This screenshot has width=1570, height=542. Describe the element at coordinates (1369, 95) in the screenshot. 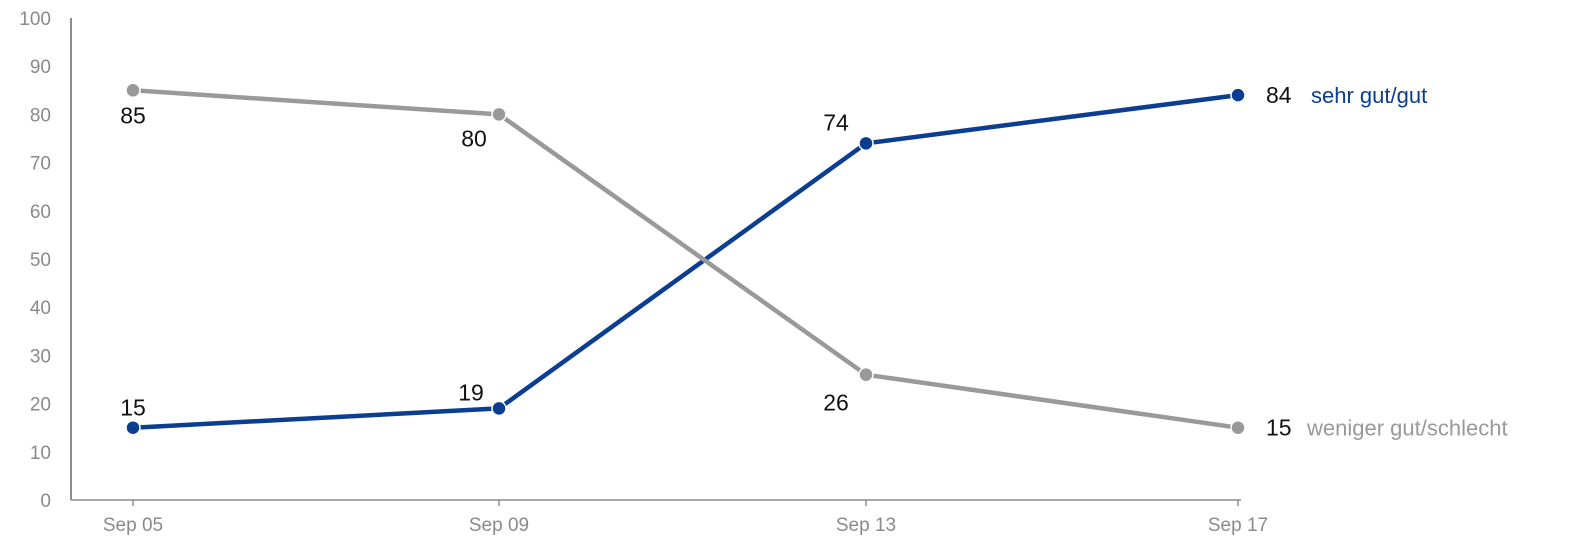

I see `series-name-label: sehr gut/gut` at that location.